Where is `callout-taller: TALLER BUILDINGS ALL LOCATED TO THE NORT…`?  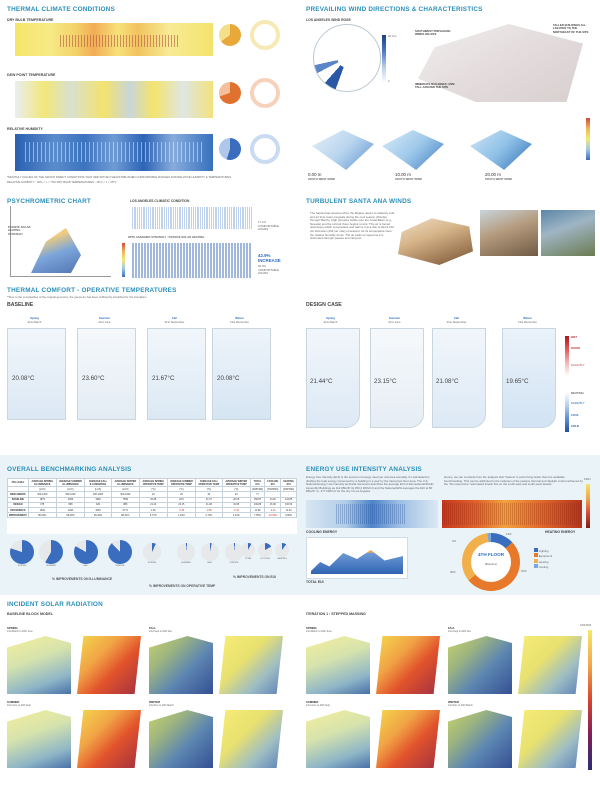 callout-taller: TALLER BUILDINGS ALL LOCATED TO THE NORT… is located at coordinates (571, 28).